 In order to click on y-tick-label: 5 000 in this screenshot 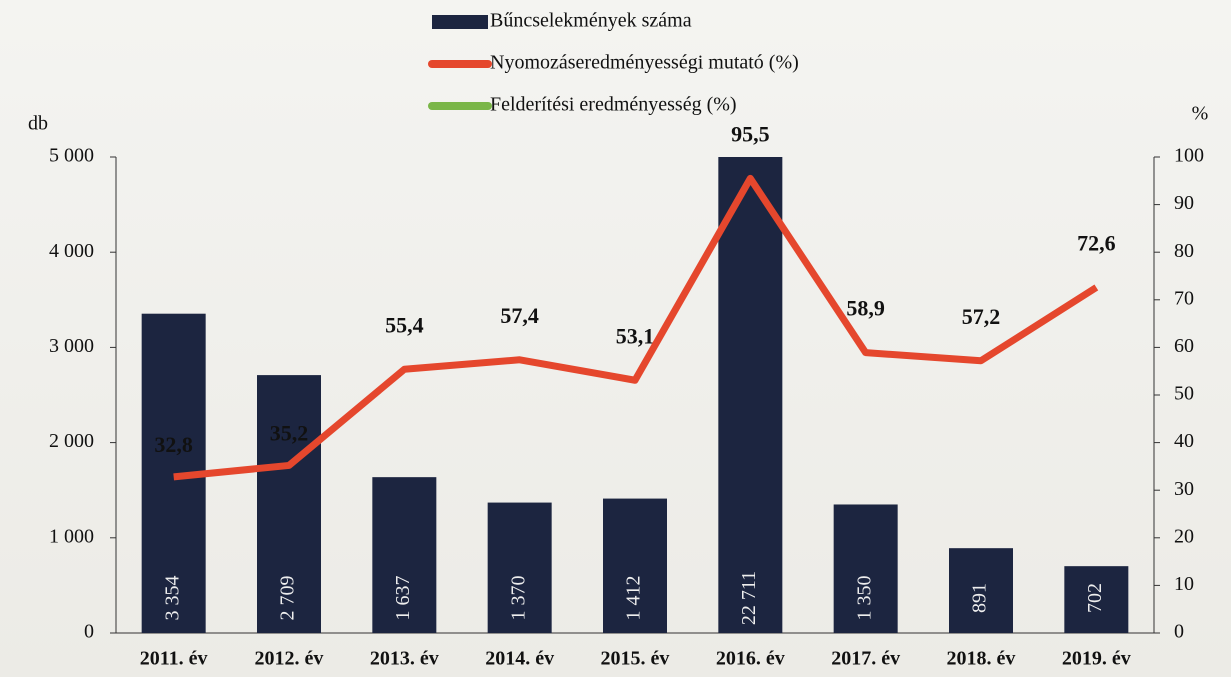, I will do `click(71, 156)`.